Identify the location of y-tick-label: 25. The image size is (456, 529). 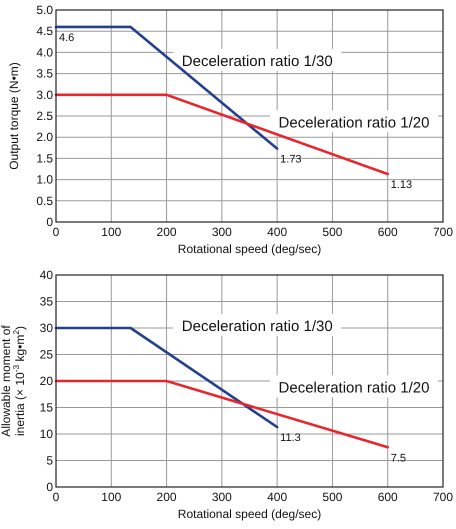
(47, 355).